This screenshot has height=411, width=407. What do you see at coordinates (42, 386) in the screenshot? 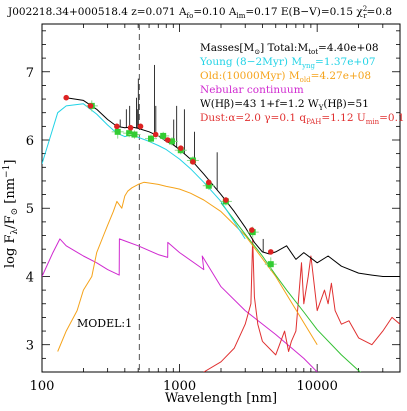
I see `x-tick-label: 100` at bounding box center [42, 386].